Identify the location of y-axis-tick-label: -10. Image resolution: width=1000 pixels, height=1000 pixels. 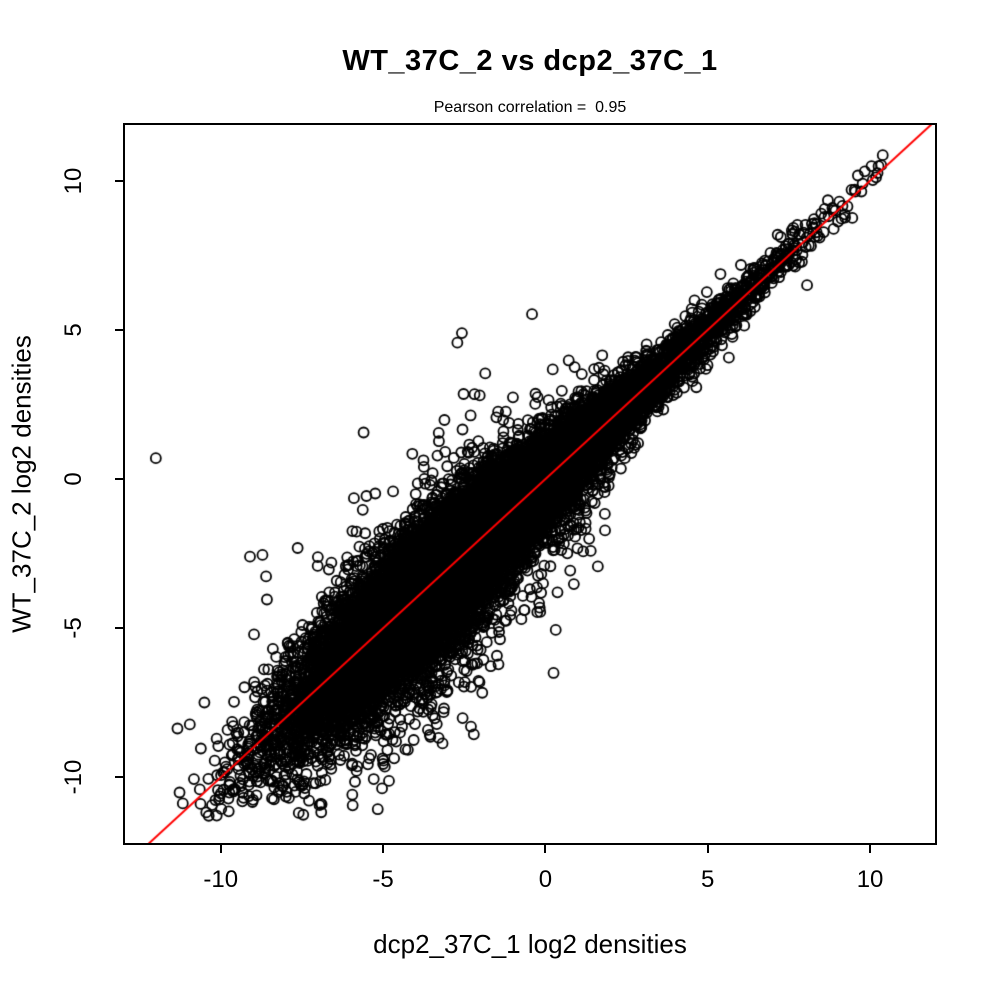
(73, 777).